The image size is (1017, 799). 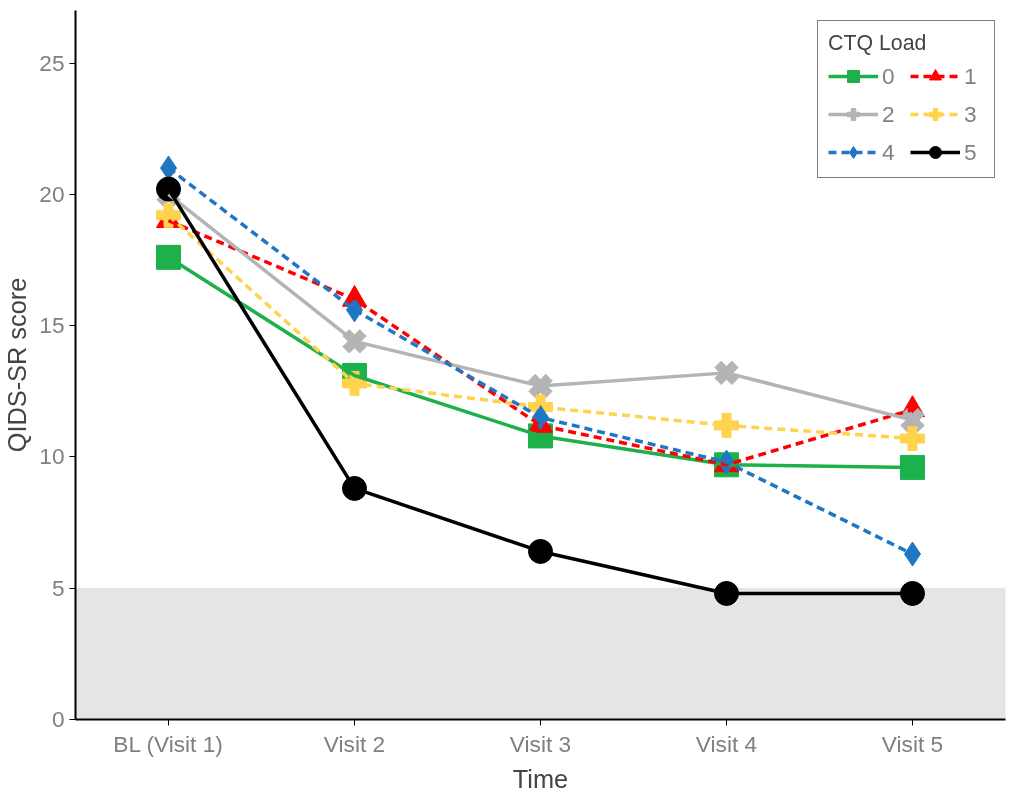 I want to click on legend-label: 2, so click(x=889, y=114).